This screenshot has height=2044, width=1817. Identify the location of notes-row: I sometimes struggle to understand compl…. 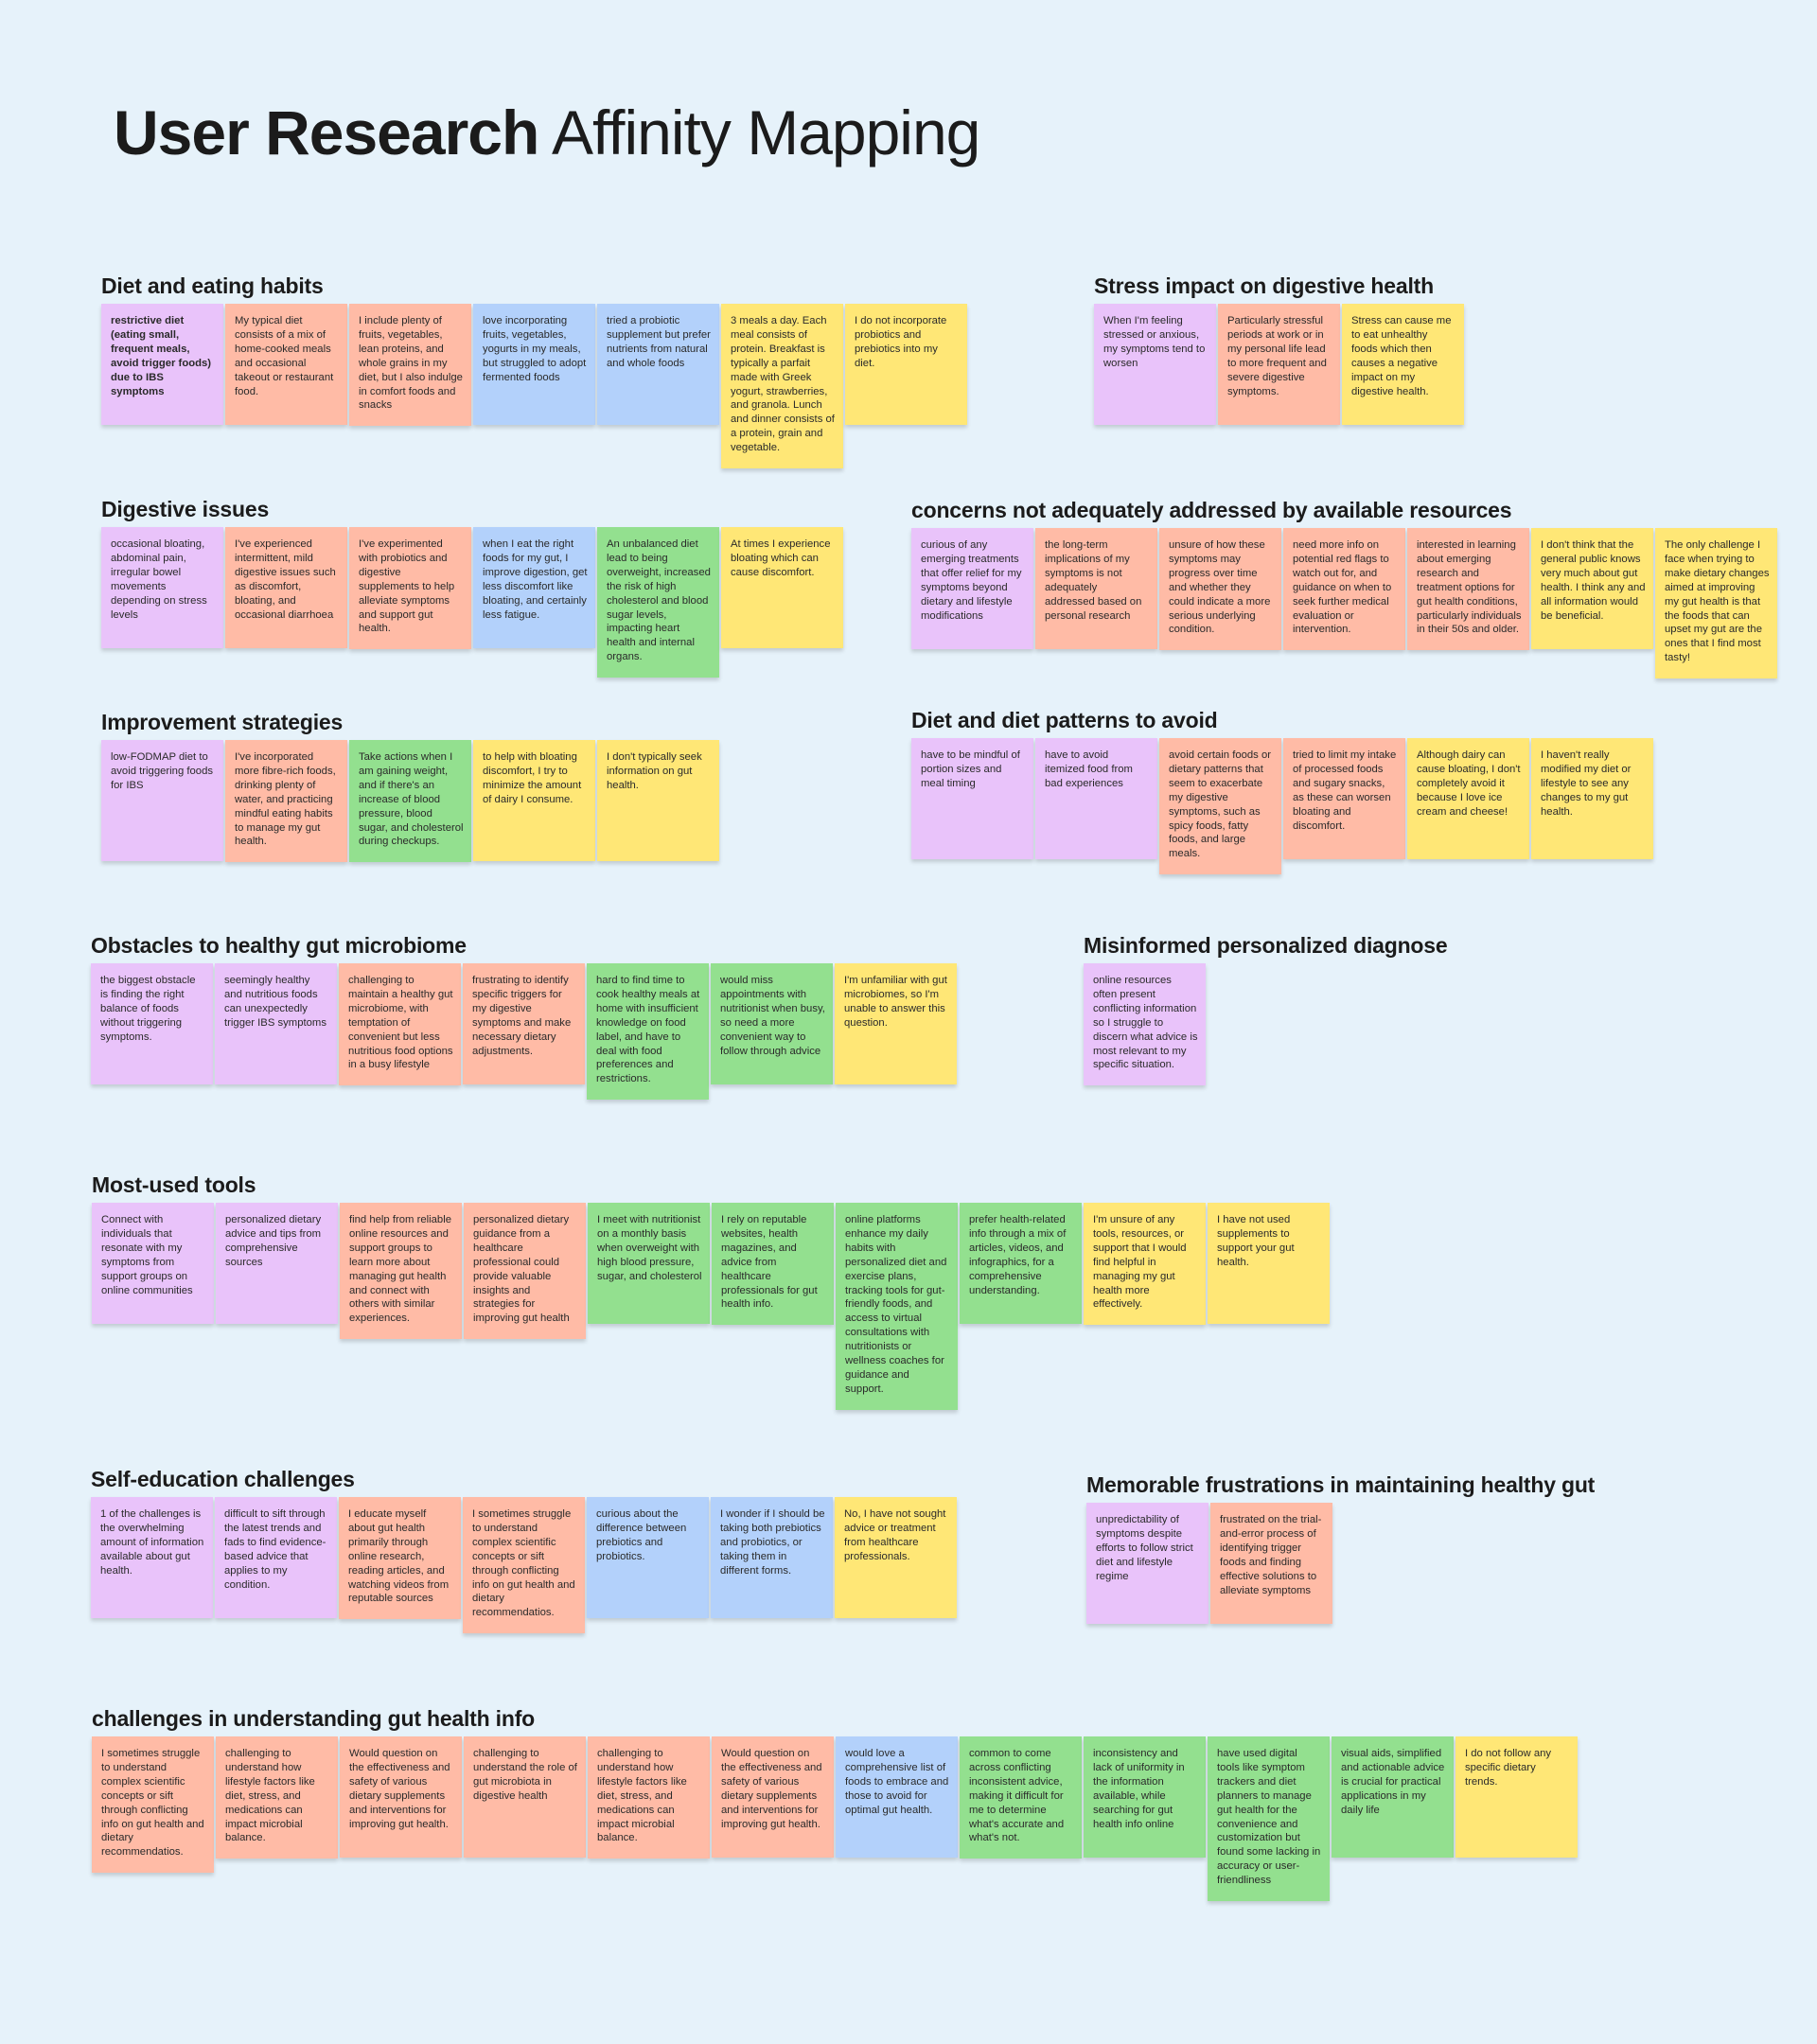
(835, 1819).